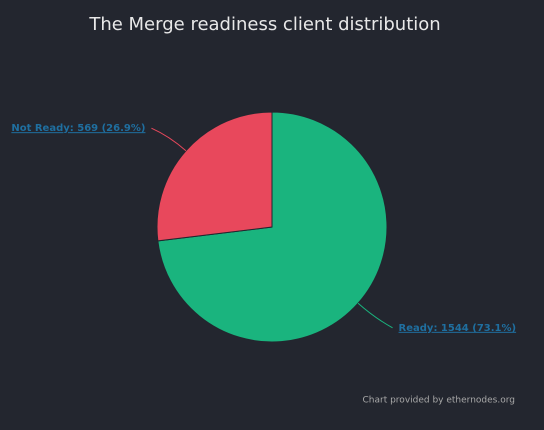 The width and height of the screenshot is (544, 430). Describe the element at coordinates (78, 128) in the screenshot. I see `data-label: Not Ready: 569 (26.9%)` at that location.